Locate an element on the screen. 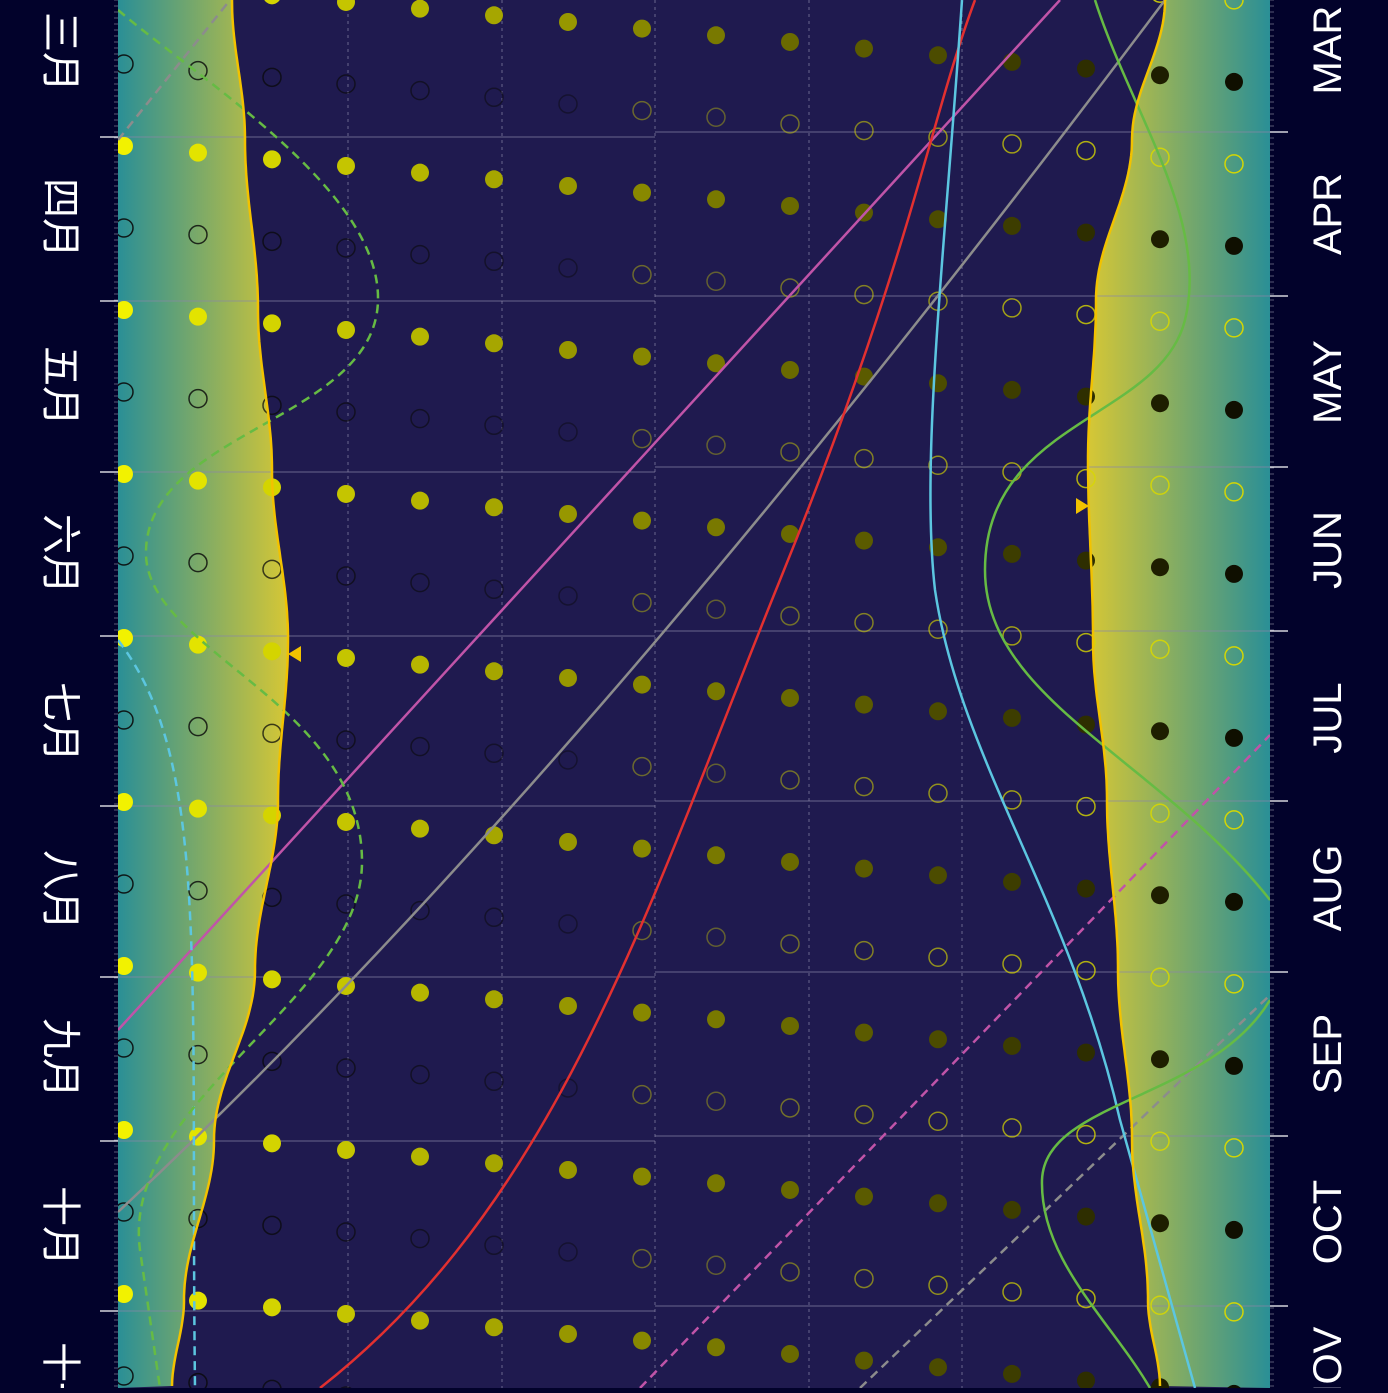 The image size is (1388, 1393). sunset-marker-icon is located at coordinates (294, 654).